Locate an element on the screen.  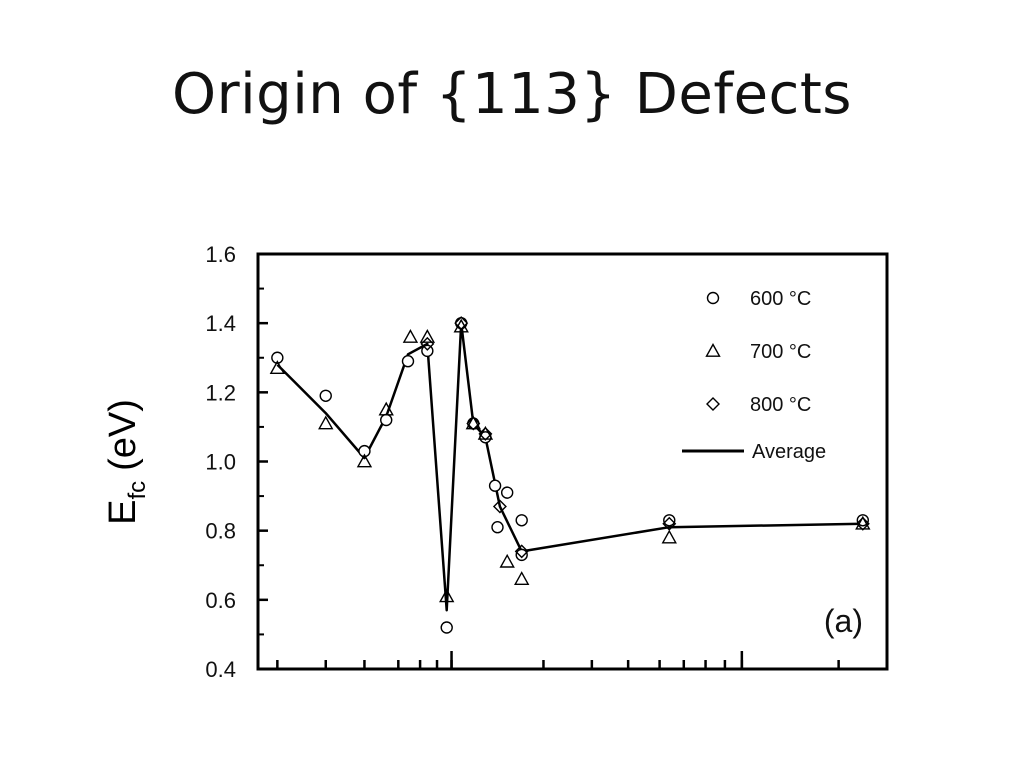
y-axis-label: Efc (eV) is located at coordinates (126, 462).